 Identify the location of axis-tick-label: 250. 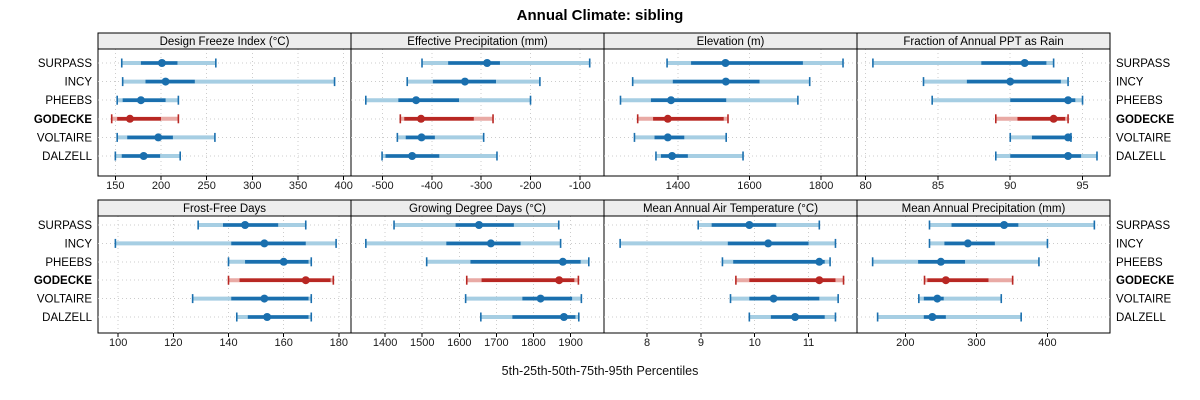
(207, 186).